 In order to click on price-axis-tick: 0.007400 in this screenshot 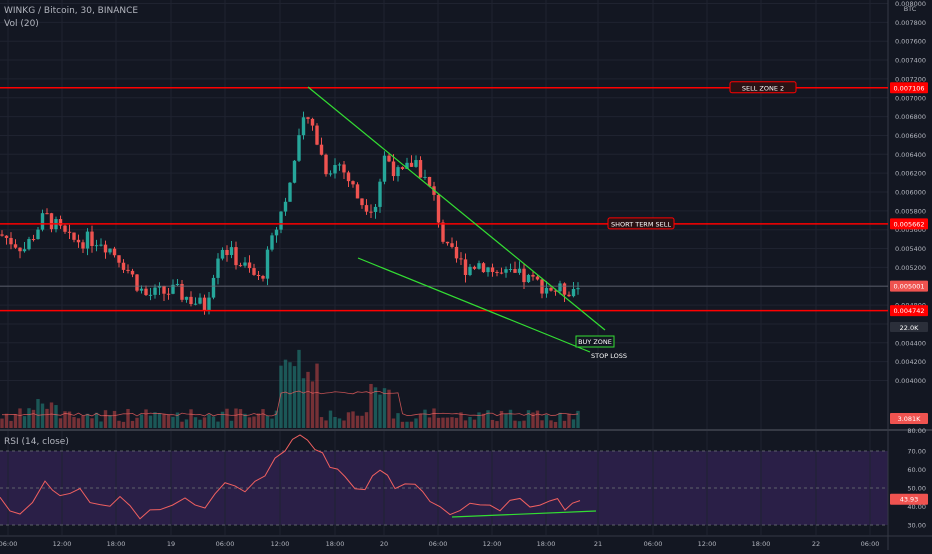, I will do `click(910, 61)`.